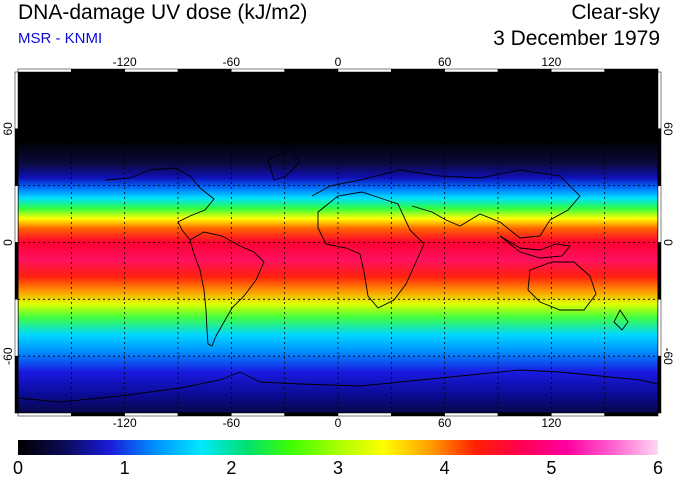 The width and height of the screenshot is (678, 480). I want to click on lat-tick-label-left: 60, so click(8, 129).